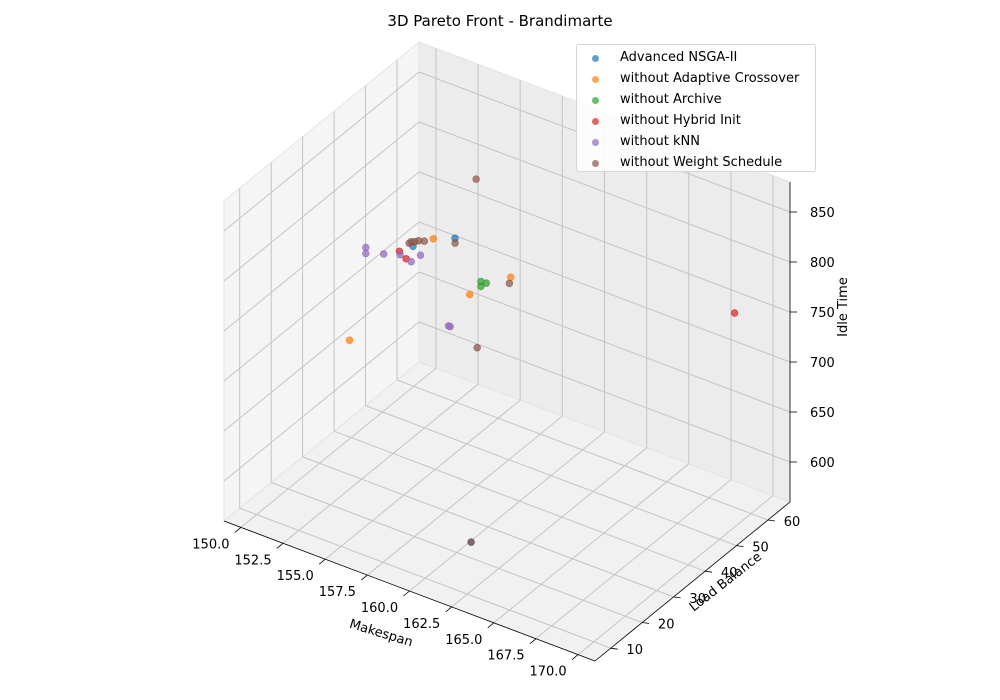 This screenshot has height=700, width=1000. I want to click on y-tick-label: 20, so click(666, 625).